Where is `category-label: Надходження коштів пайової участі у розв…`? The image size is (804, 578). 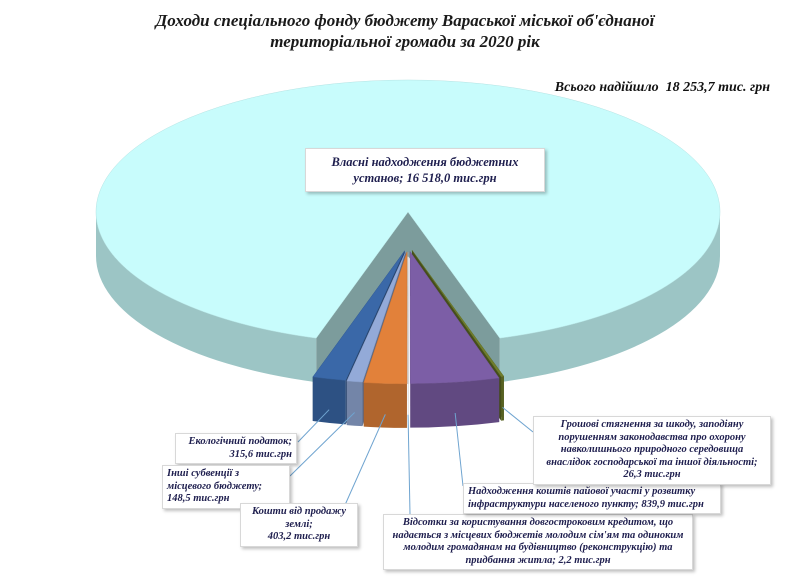
category-label: Надходження коштів пайової участі у розв… is located at coordinates (582, 498).